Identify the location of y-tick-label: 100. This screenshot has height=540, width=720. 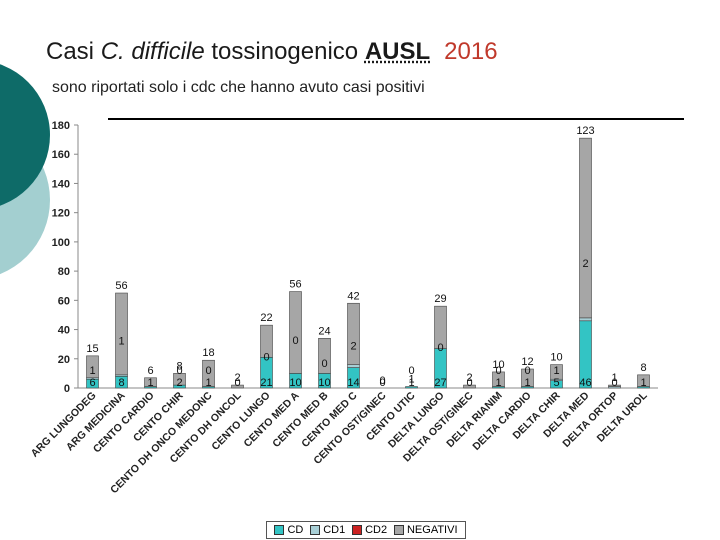
(61, 243).